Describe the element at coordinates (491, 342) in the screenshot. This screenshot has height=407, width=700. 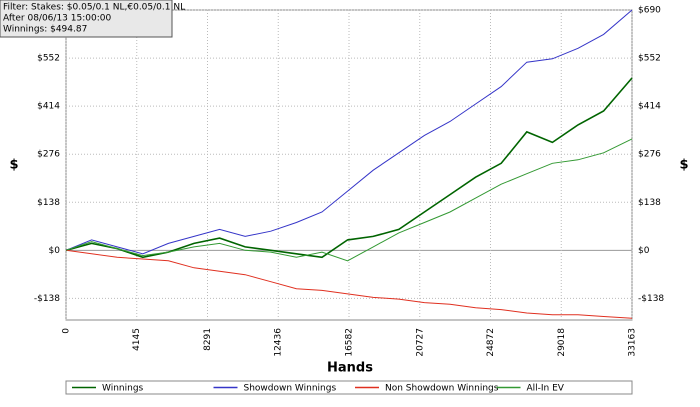
I see `x-tick-label: 24872` at that location.